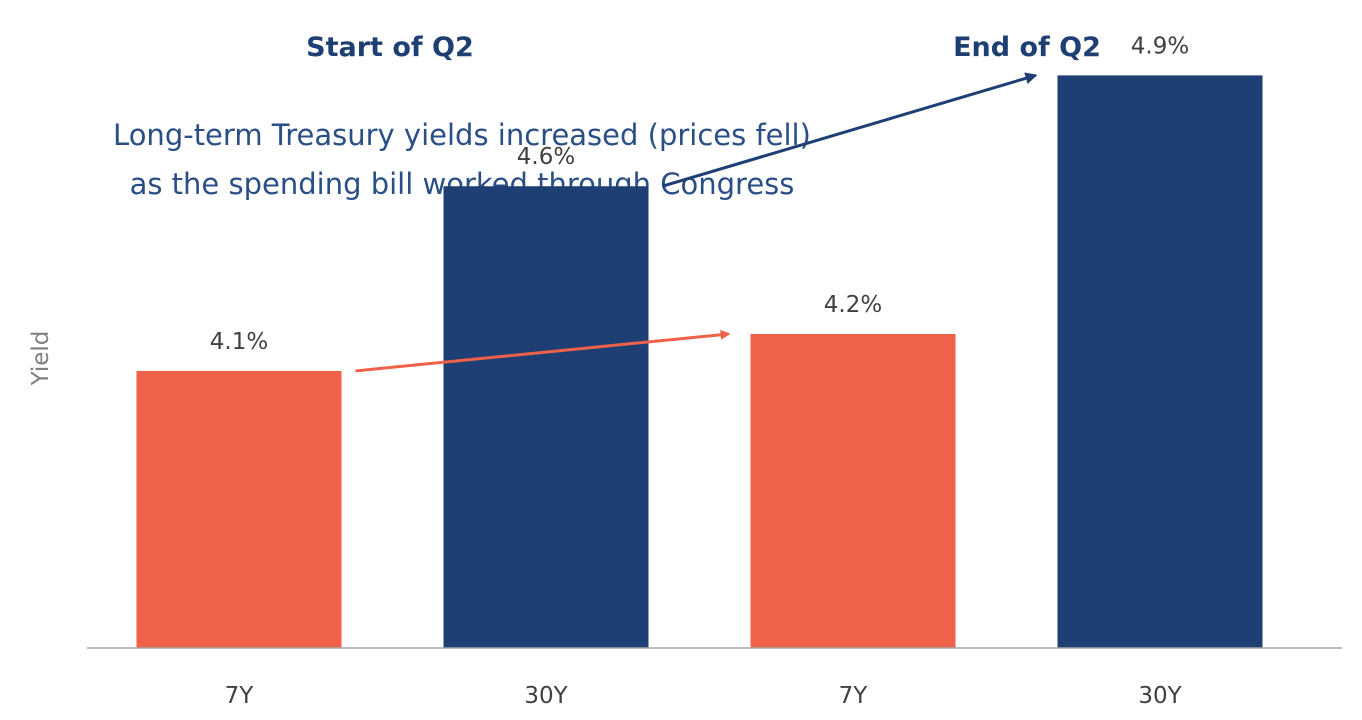  Describe the element at coordinates (390, 47) in the screenshot. I see `group-title-start-q2: Start of Q2` at that location.